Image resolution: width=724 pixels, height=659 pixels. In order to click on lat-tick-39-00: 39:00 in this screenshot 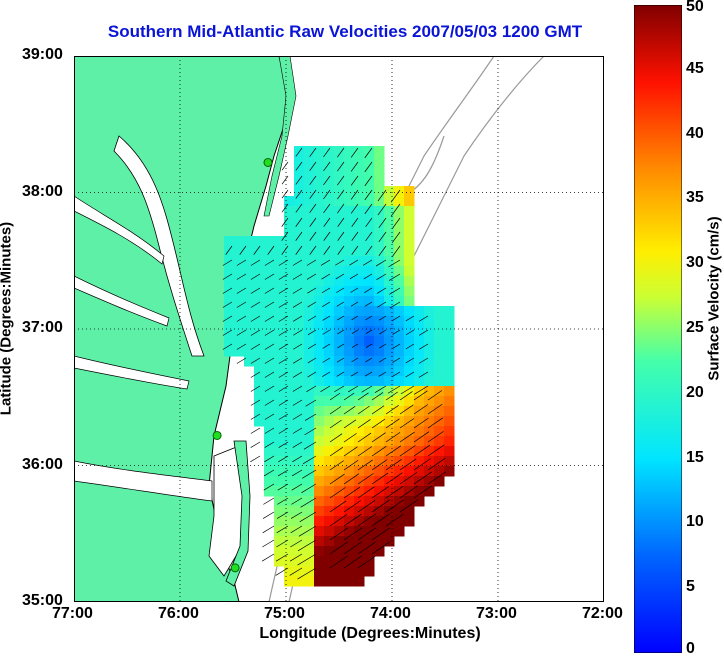, I will do `click(42, 54)`.